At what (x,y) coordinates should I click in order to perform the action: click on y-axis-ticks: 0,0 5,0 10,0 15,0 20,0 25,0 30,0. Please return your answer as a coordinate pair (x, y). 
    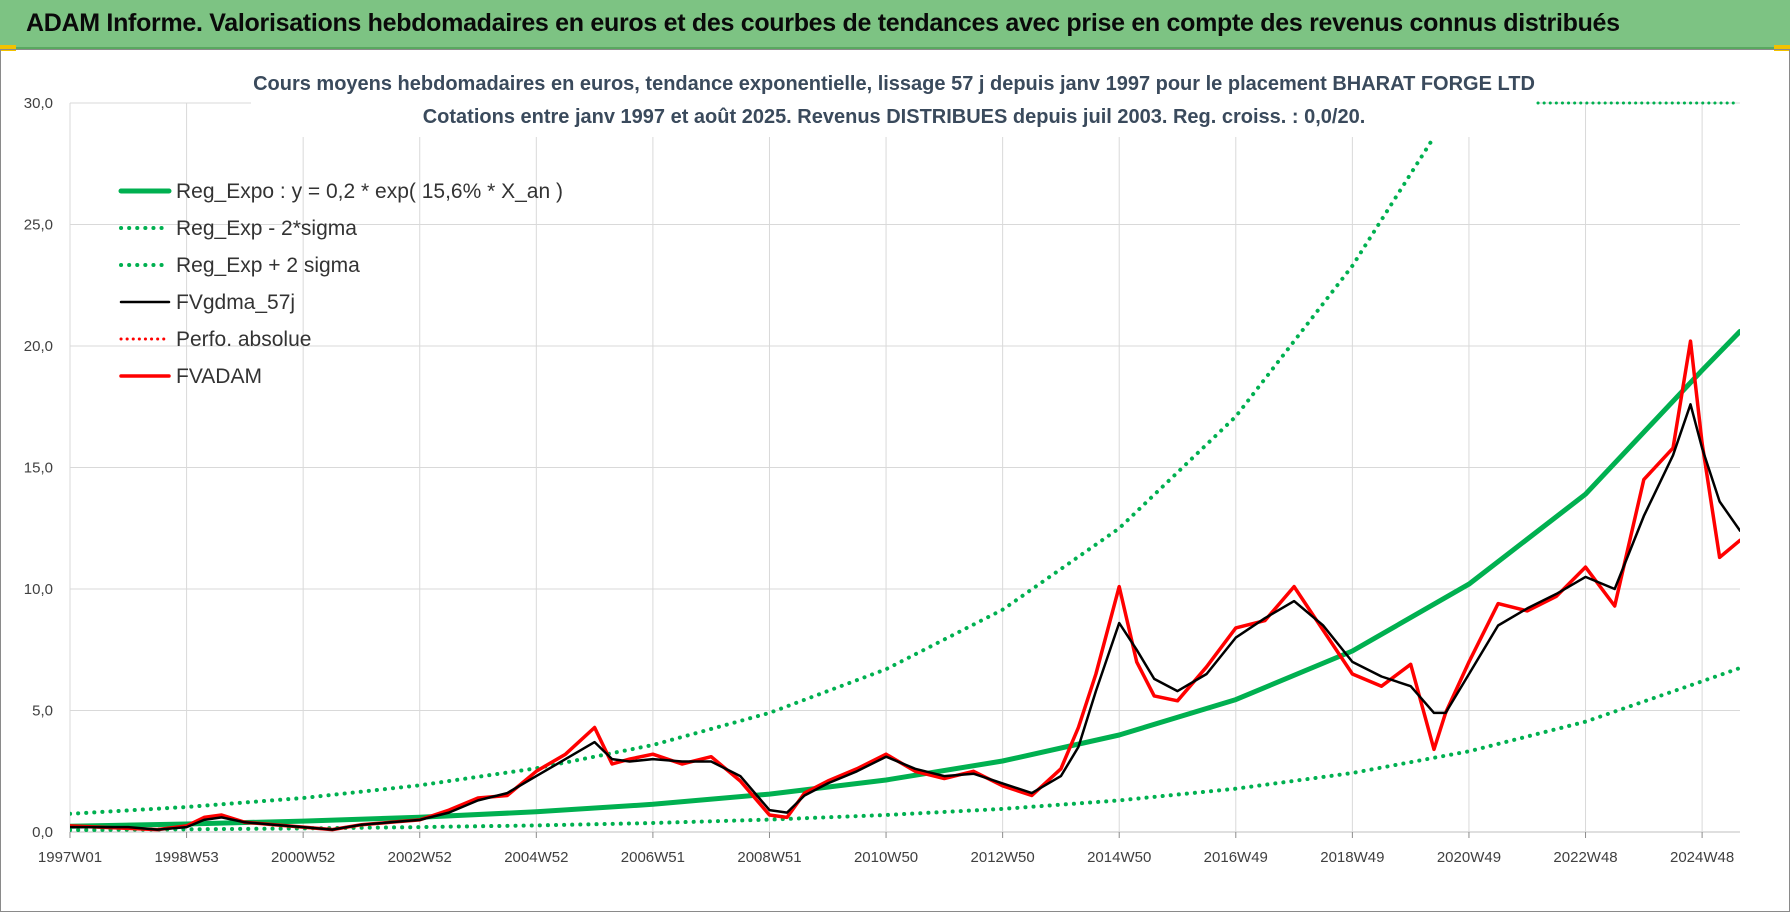
    Looking at the image, I should click on (38, 468).